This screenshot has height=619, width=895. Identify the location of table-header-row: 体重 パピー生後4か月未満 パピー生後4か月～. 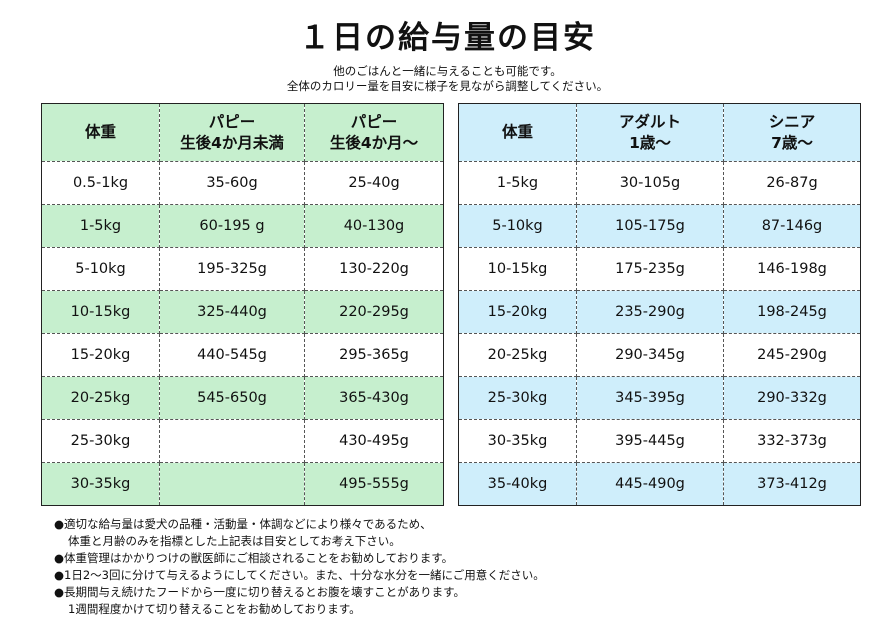
(242, 132).